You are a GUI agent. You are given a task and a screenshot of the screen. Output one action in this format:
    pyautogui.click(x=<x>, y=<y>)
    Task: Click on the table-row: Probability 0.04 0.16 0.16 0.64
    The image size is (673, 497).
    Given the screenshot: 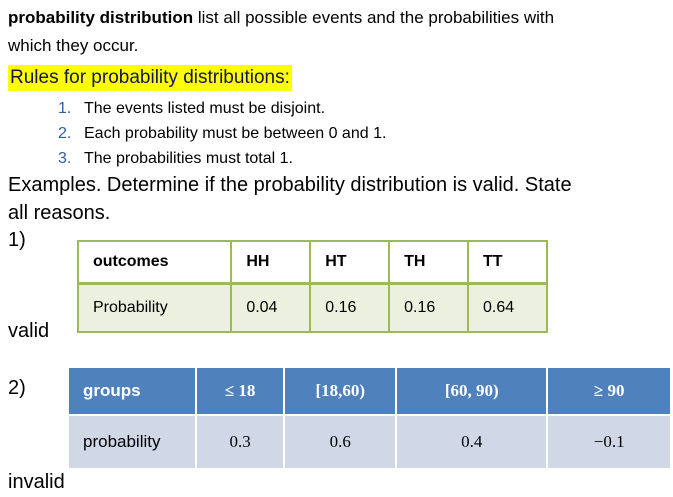 What is the action you would take?
    pyautogui.click(x=312, y=307)
    